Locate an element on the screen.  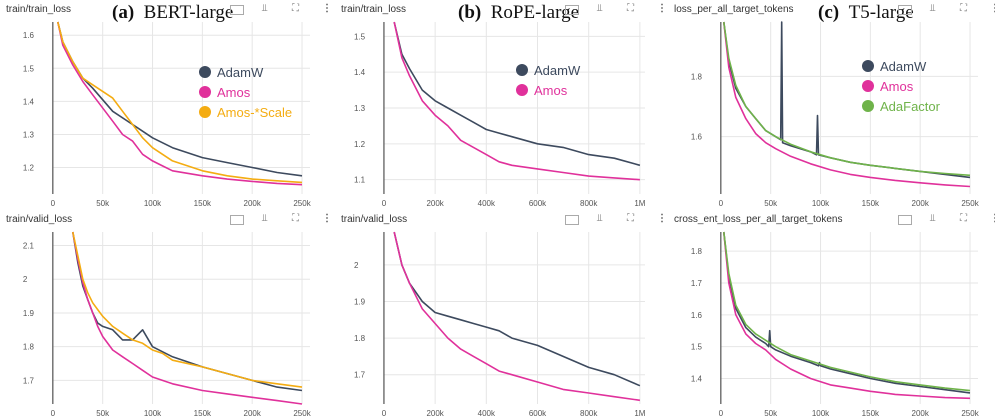
plot-svg: 1.7 1.8 1.9 2 2.1 0 50k 100k 150k 200k 250k is located at coordinates (167, 324).